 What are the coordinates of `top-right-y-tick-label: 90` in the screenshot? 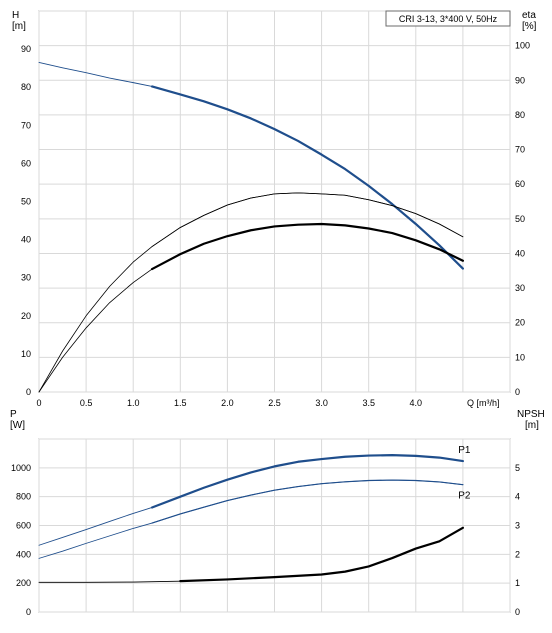 It's located at (520, 80).